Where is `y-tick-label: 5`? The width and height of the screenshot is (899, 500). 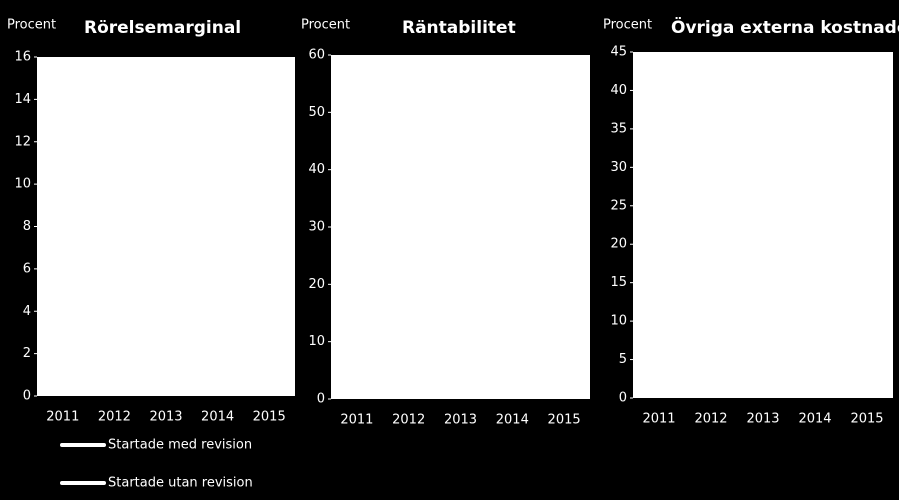
y-tick-label: 5 is located at coordinates (623, 359).